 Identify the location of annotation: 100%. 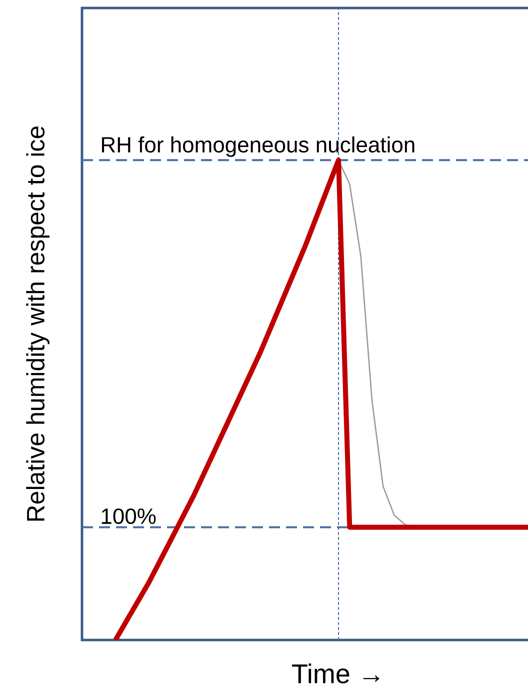
(129, 516).